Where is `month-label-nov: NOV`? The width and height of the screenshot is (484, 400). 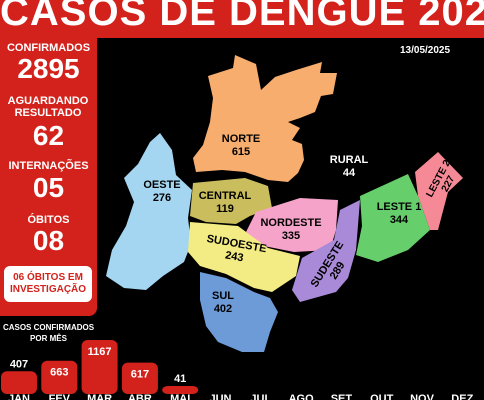 month-label-nov: NOV is located at coordinates (422, 396).